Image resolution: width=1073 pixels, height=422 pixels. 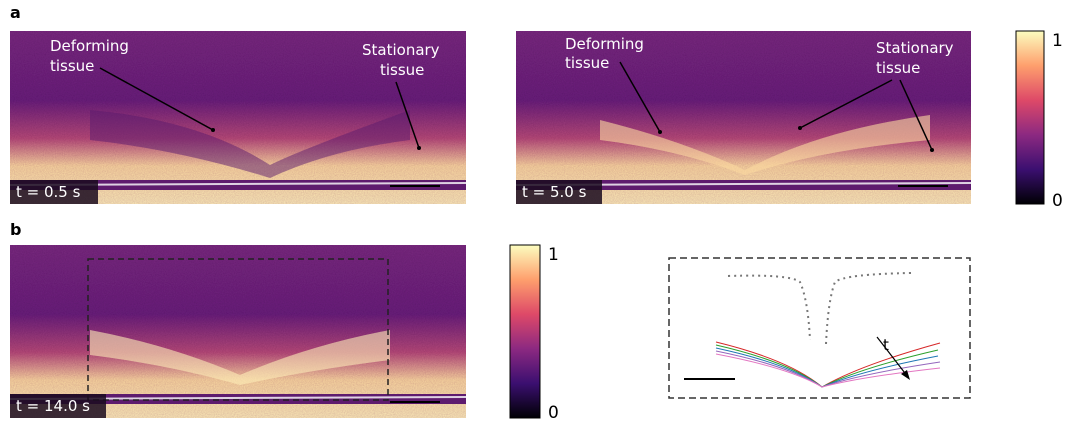 I want to click on time-label: t = 5.0 s, so click(x=554, y=192).